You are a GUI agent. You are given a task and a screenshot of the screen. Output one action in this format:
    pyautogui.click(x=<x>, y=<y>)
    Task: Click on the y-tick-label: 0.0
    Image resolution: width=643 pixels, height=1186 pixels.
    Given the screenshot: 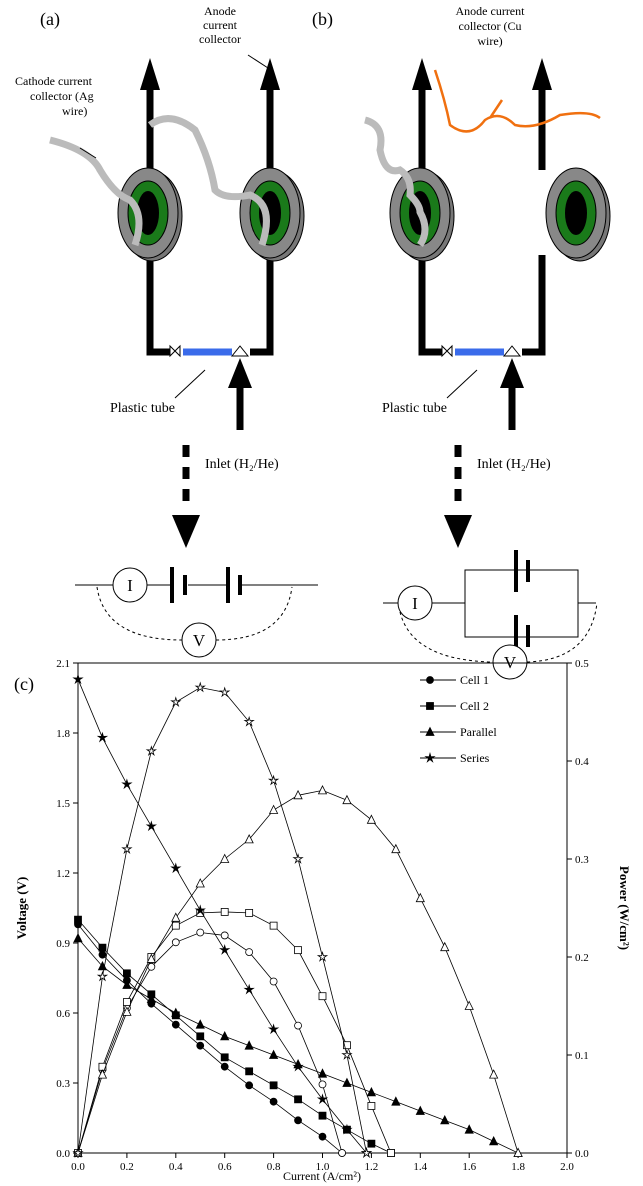 What is the action you would take?
    pyautogui.click(x=63, y=1154)
    